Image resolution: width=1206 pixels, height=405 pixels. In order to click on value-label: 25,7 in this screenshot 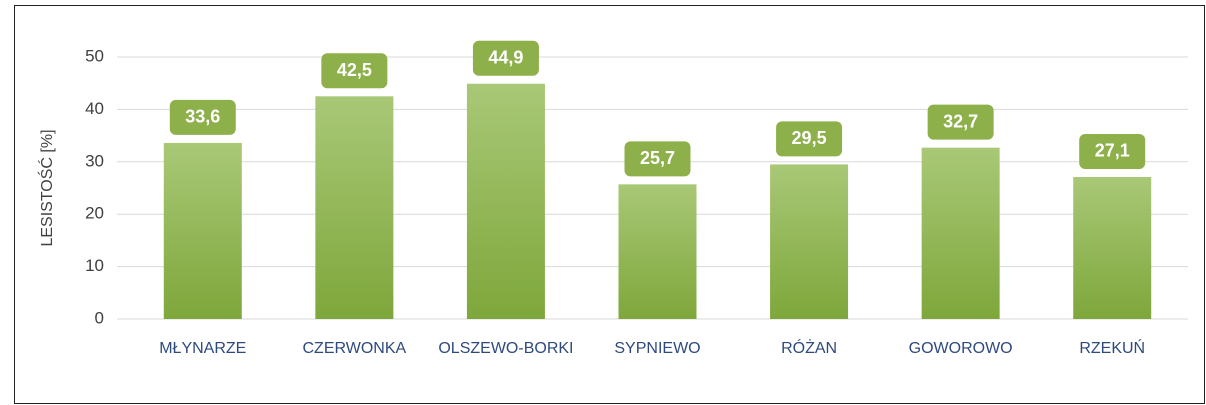, I will do `click(657, 158)`.